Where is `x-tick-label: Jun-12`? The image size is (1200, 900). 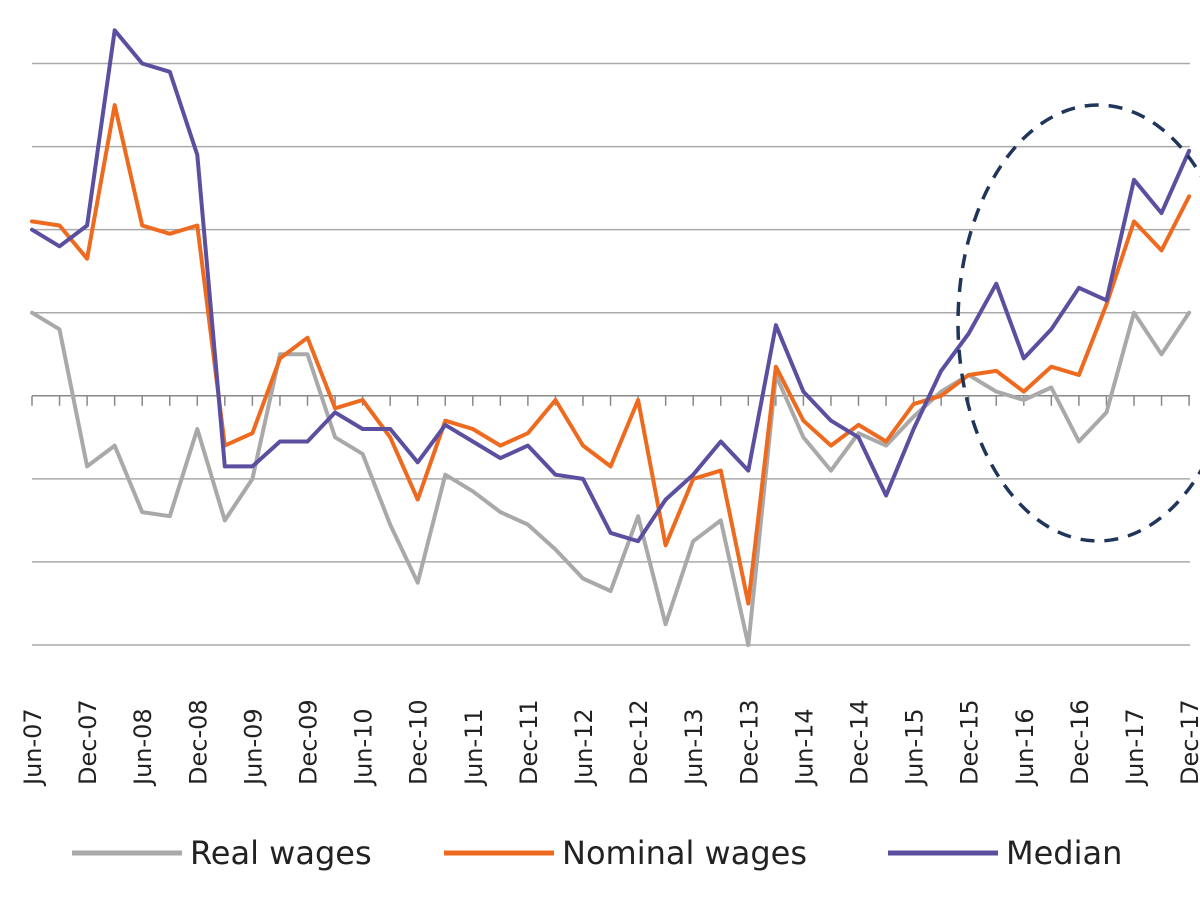
x-tick-label: Jun-12 is located at coordinates (584, 747).